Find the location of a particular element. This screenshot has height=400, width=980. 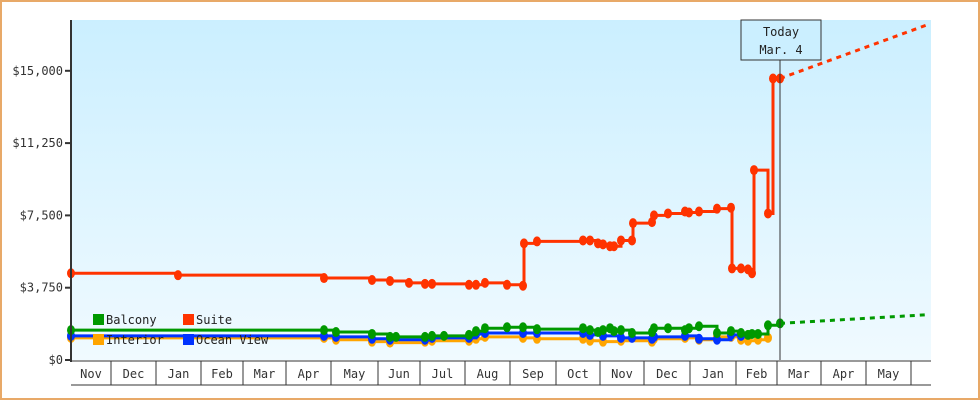

today-label: Today is located at coordinates (781, 32).